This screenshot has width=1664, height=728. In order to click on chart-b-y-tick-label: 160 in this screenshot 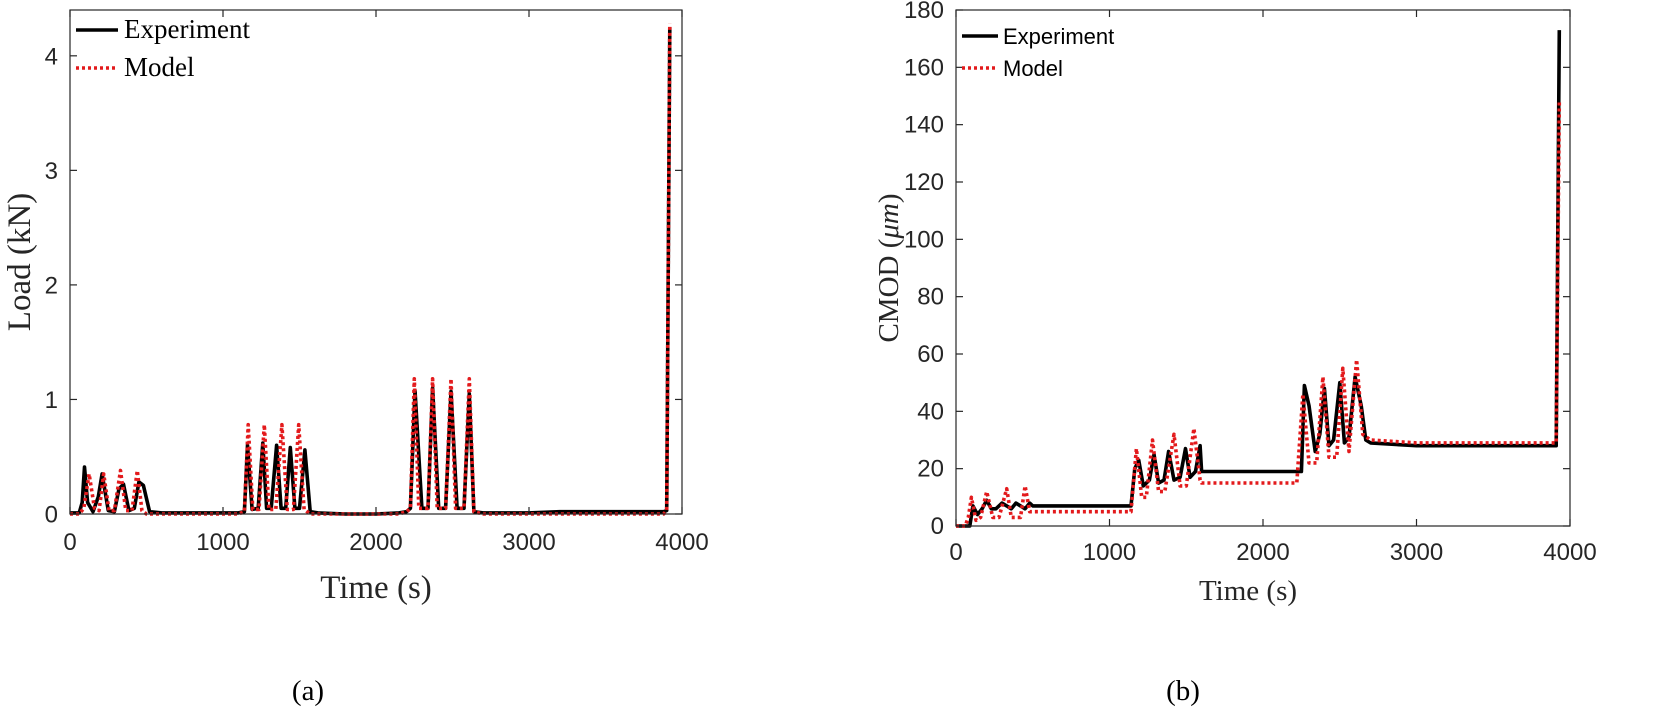, I will do `click(924, 67)`.